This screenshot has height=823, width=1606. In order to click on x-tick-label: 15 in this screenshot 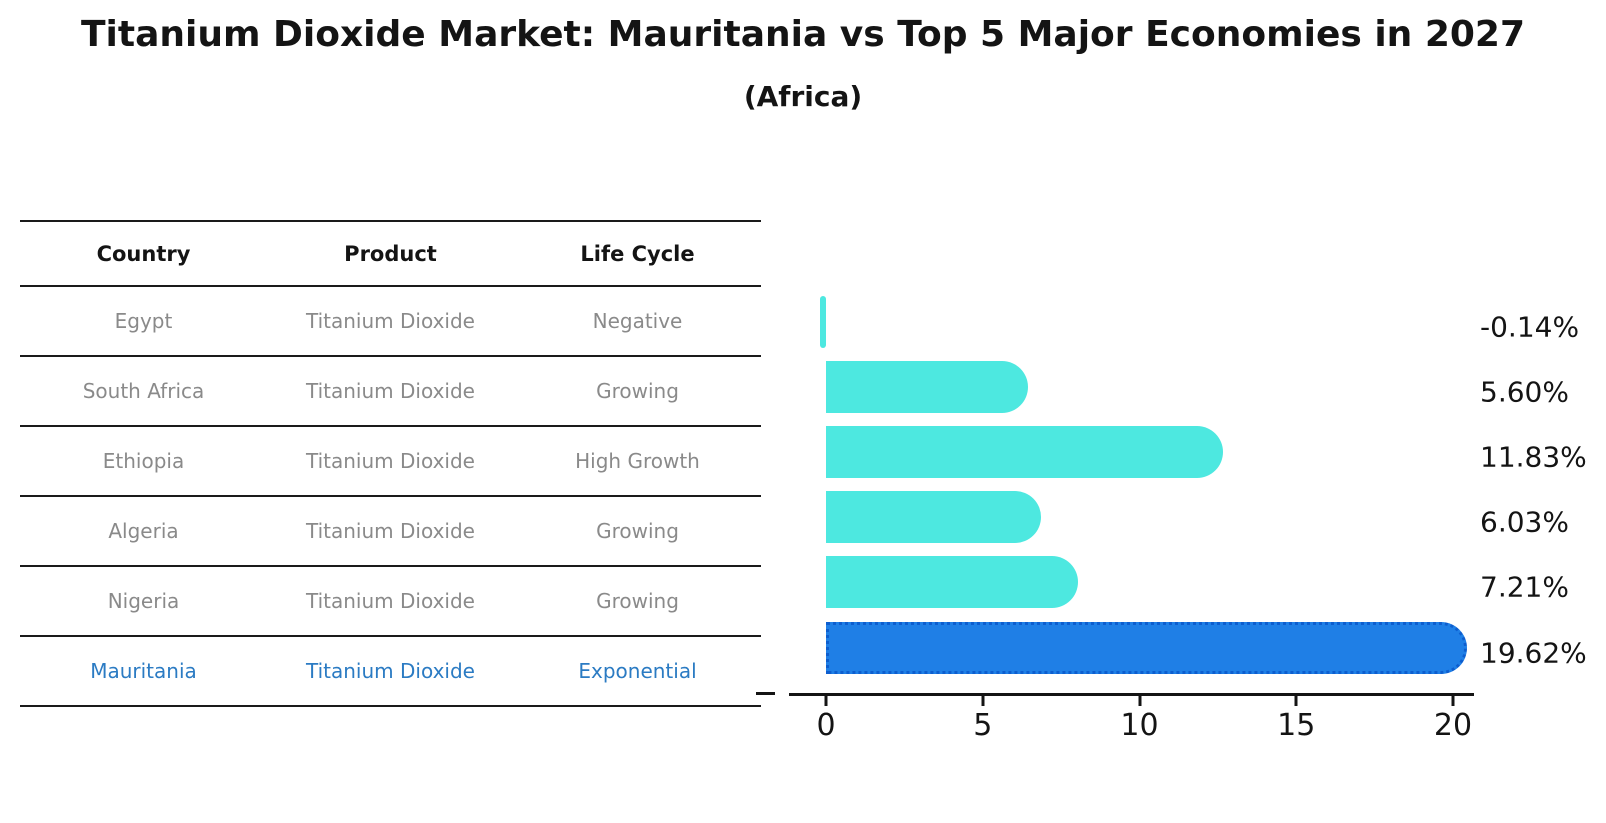, I will do `click(1296, 725)`.